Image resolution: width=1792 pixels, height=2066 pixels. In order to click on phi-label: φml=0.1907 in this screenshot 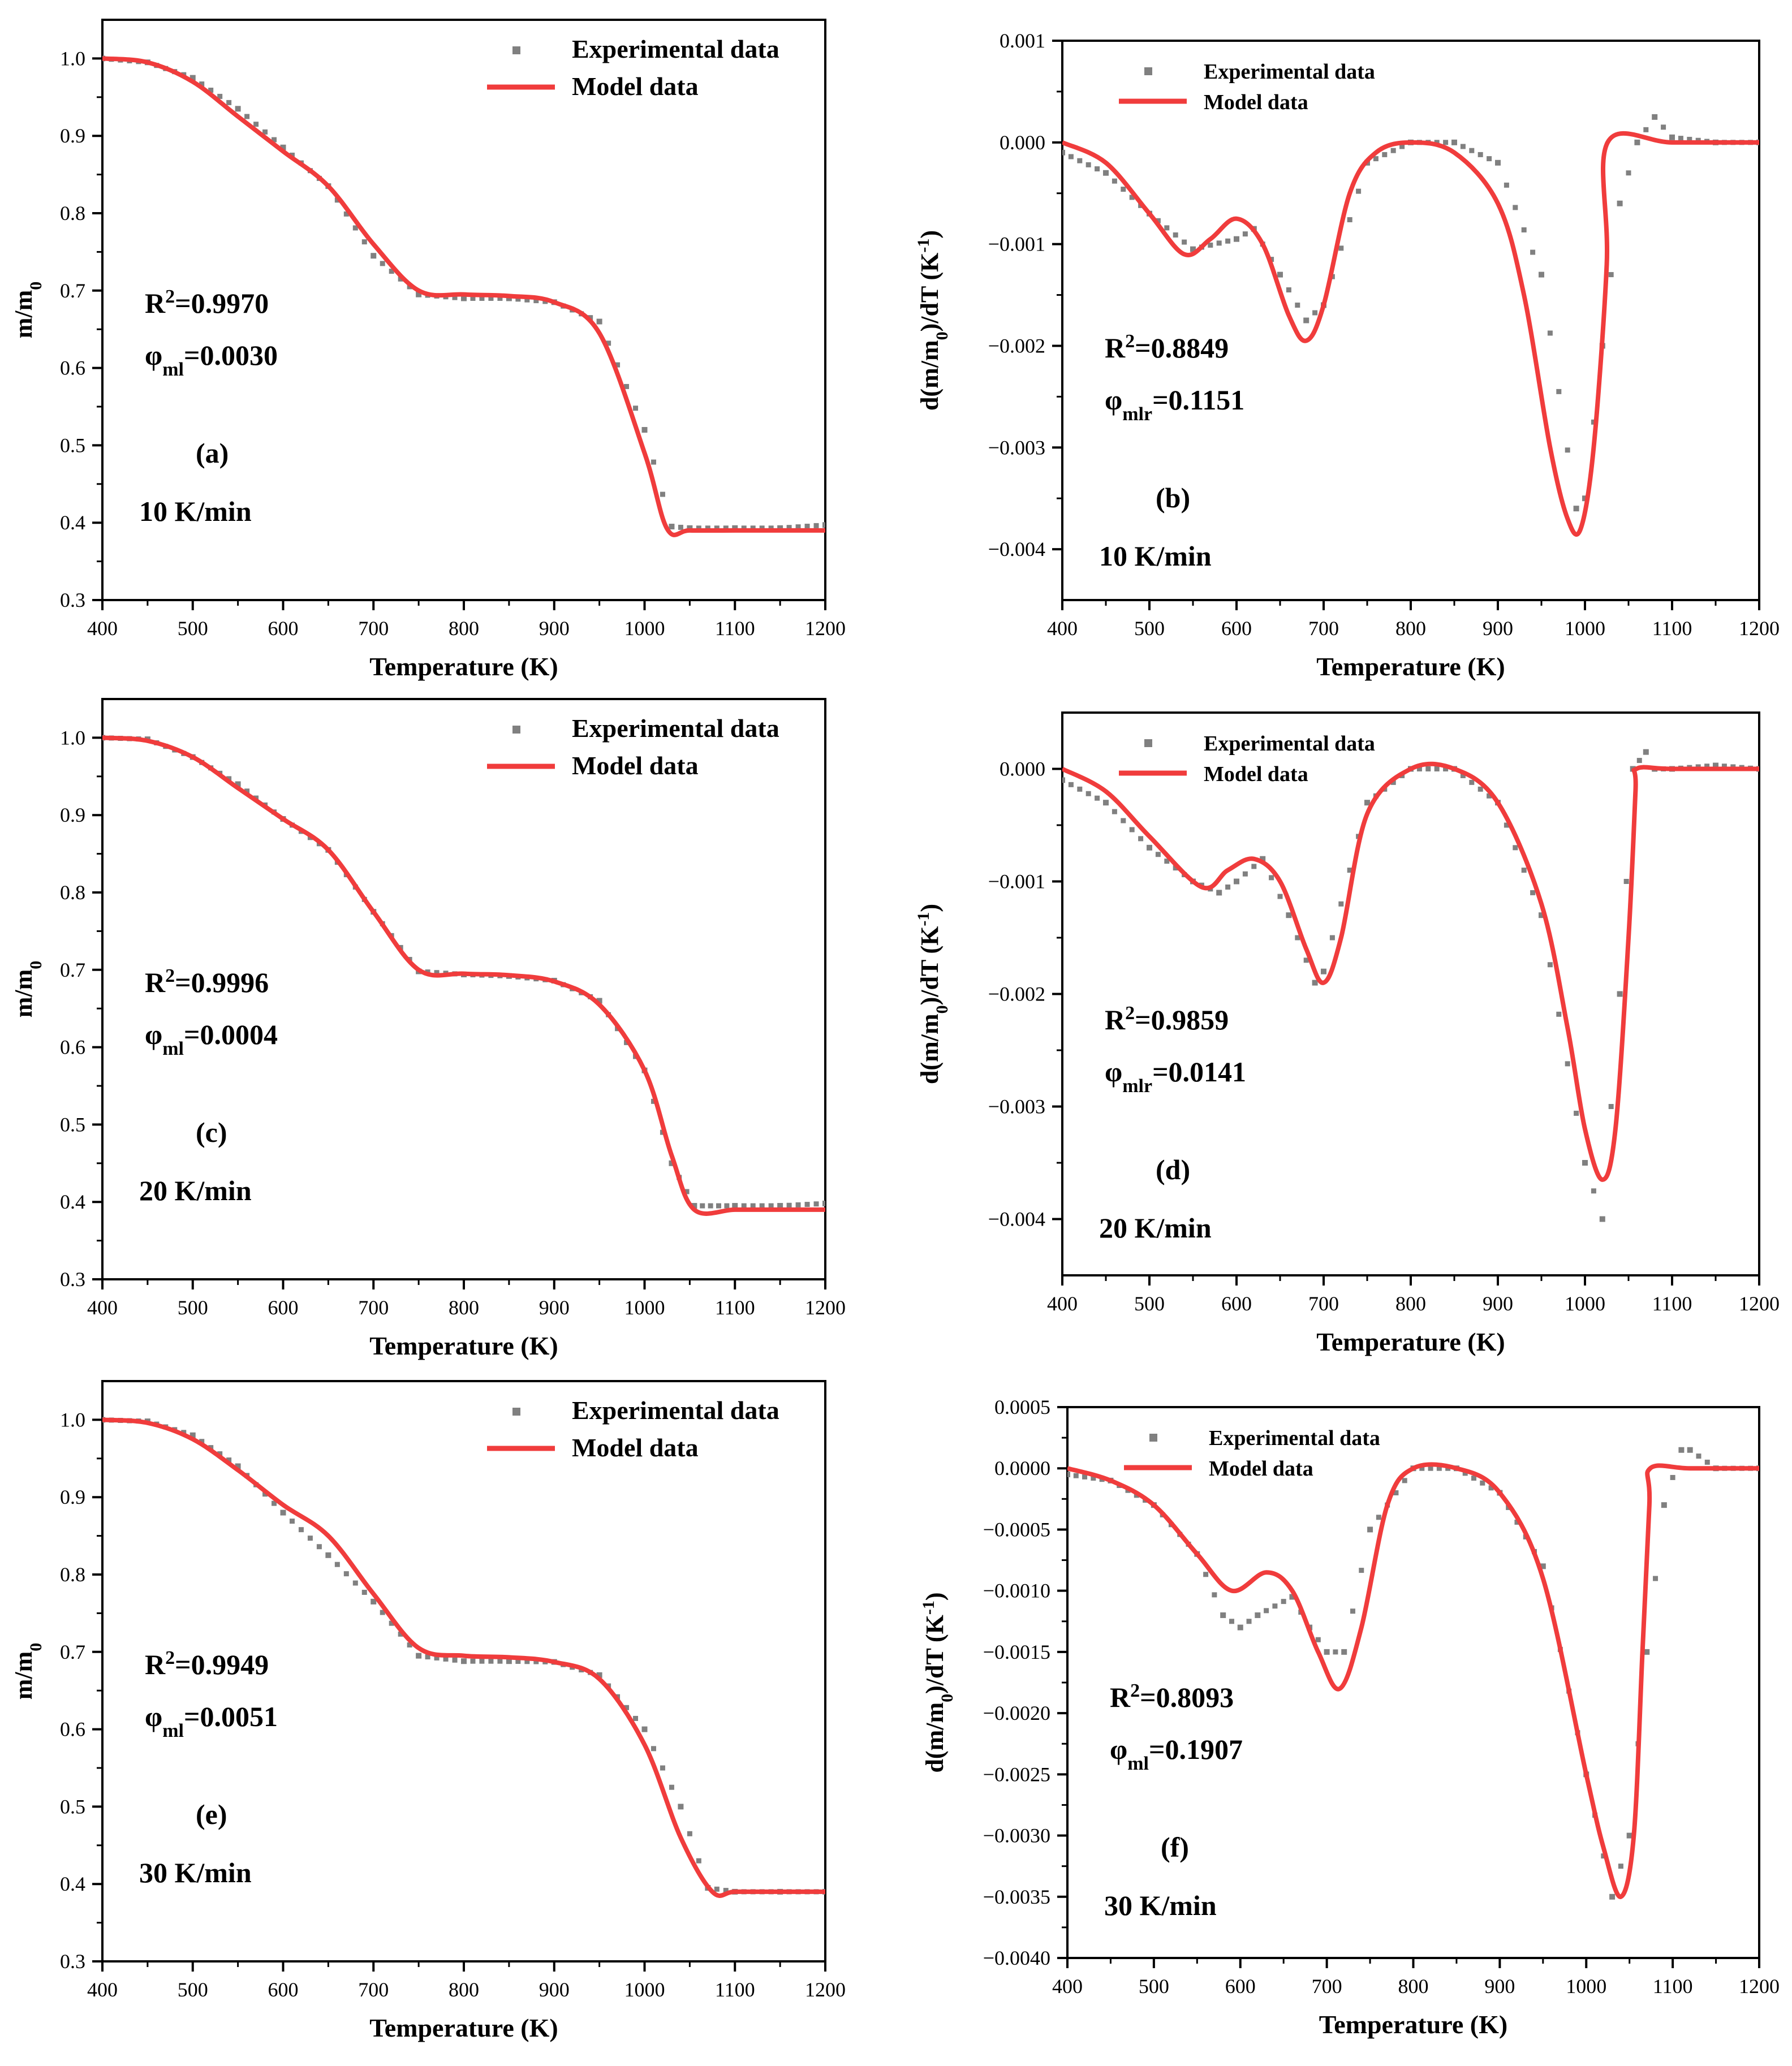, I will do `click(1176, 1753)`.